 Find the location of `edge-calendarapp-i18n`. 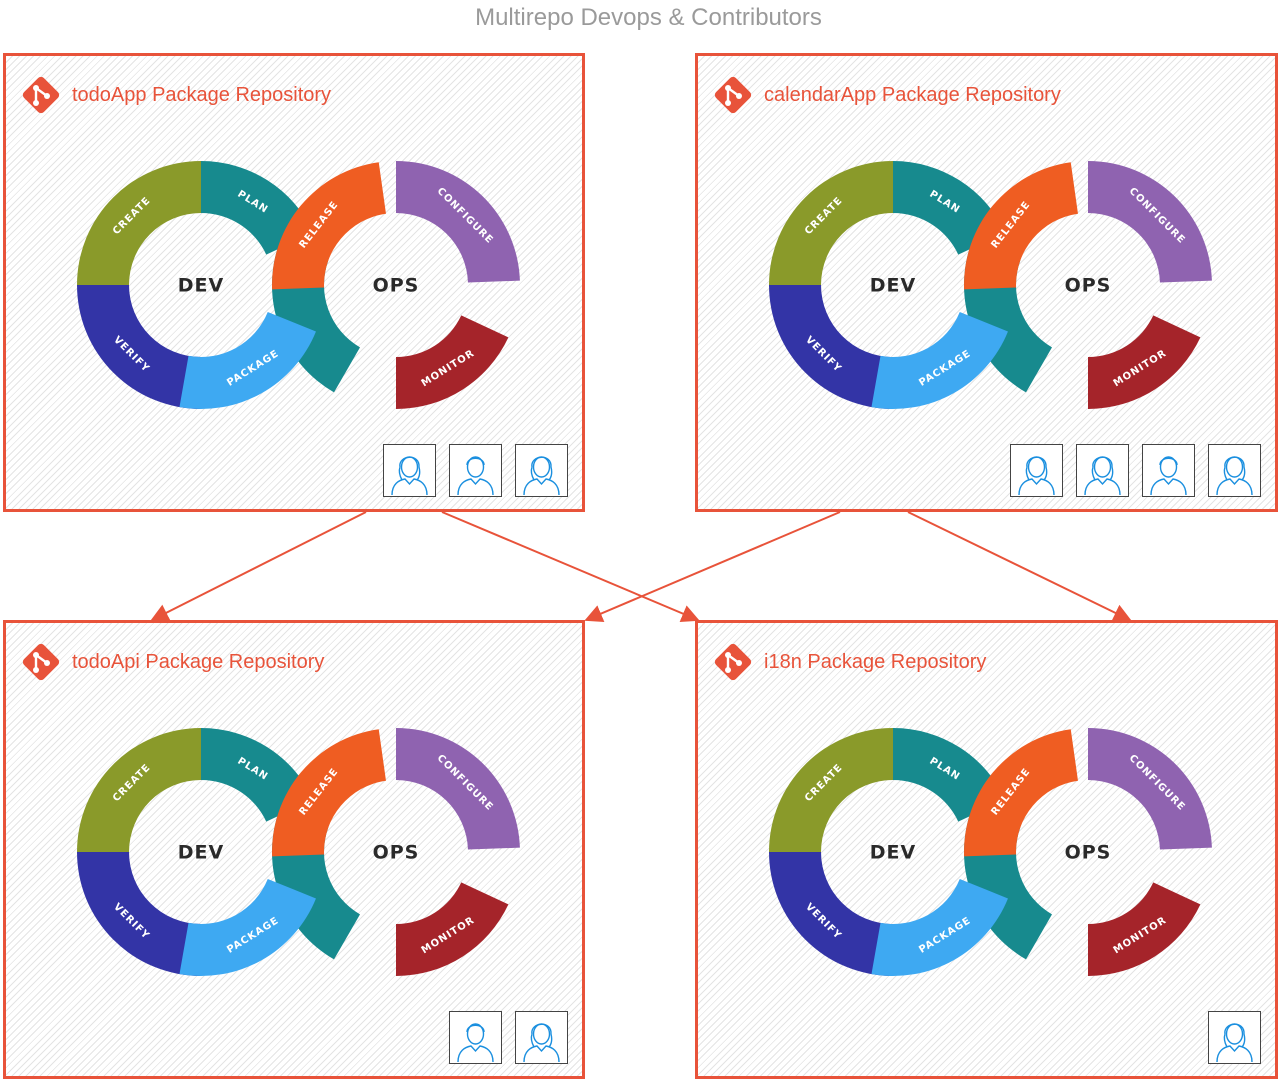

edge-calendarapp-i18n is located at coordinates (1019, 566).